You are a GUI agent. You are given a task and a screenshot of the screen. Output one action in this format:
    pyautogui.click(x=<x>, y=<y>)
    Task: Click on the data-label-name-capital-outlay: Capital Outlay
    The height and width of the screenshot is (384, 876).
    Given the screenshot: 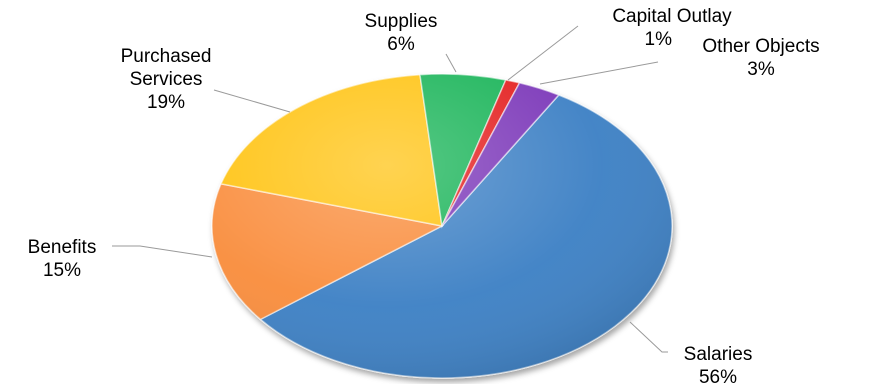 What is the action you would take?
    pyautogui.click(x=672, y=16)
    